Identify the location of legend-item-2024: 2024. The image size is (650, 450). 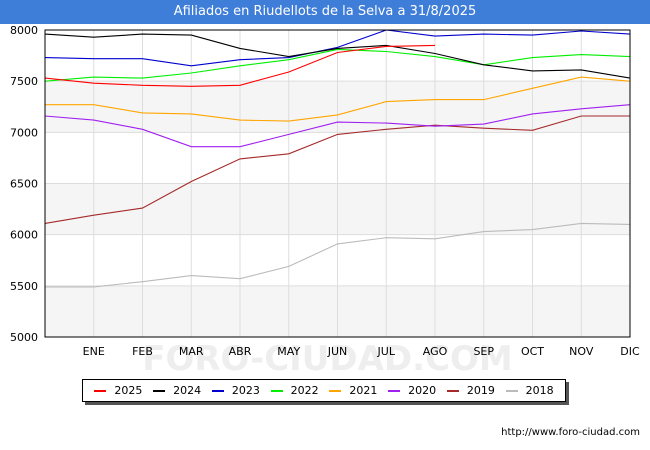
(177, 390).